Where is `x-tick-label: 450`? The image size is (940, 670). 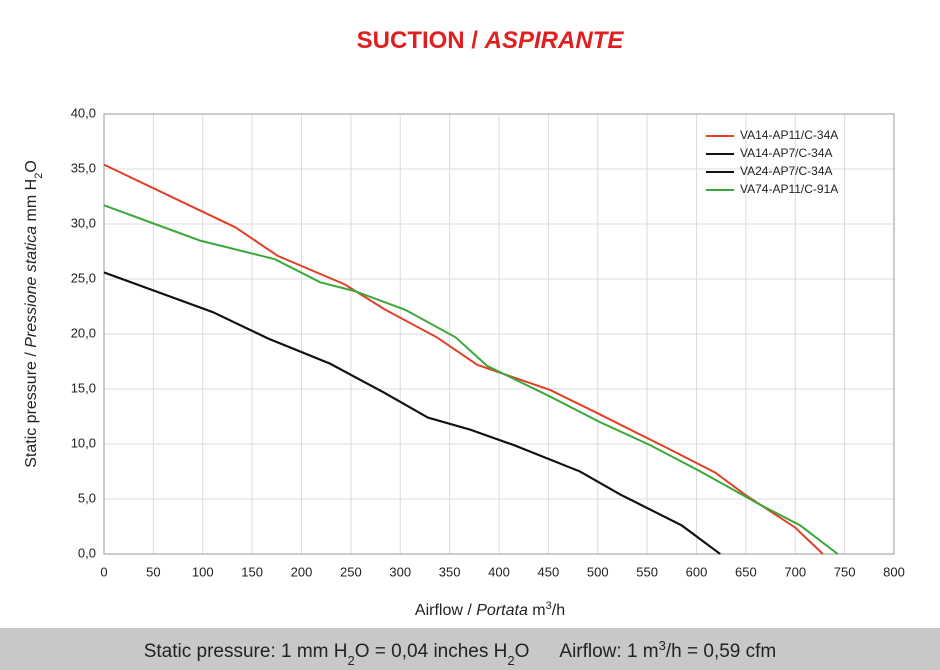 x-tick-label: 450 is located at coordinates (549, 571).